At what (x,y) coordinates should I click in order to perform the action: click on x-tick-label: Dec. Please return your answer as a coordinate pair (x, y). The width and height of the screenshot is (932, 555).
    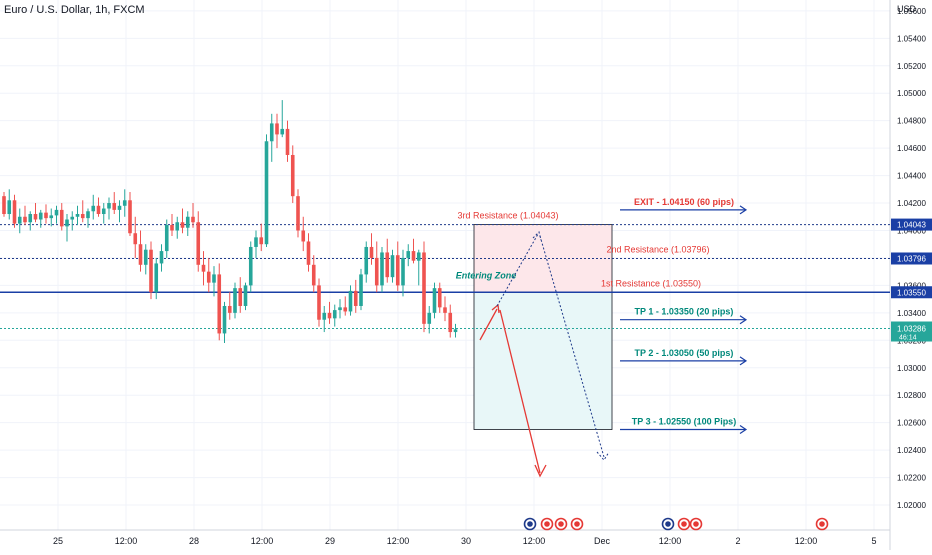
    Looking at the image, I should click on (602, 541).